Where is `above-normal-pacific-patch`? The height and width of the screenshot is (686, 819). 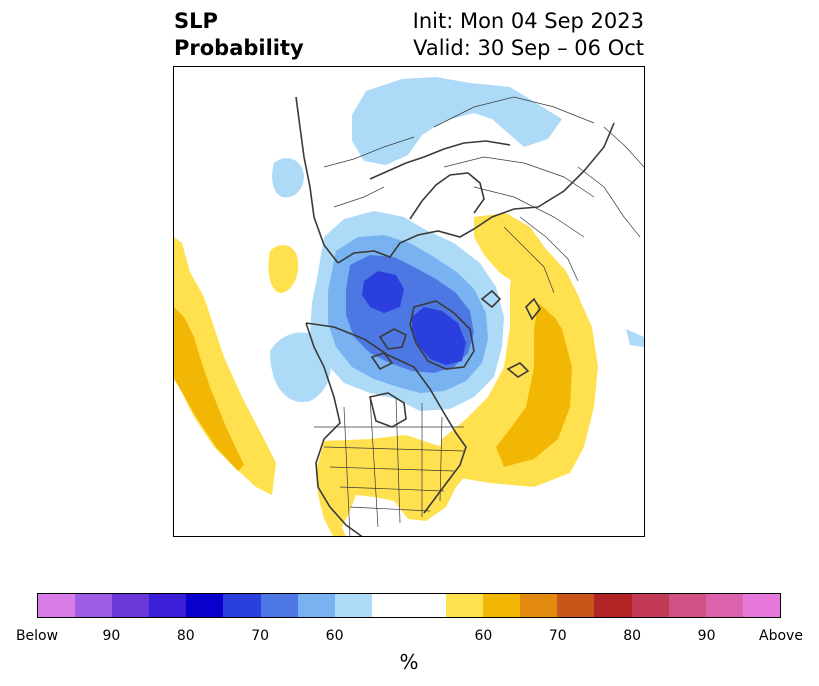 above-normal-pacific-patch is located at coordinates (283, 269).